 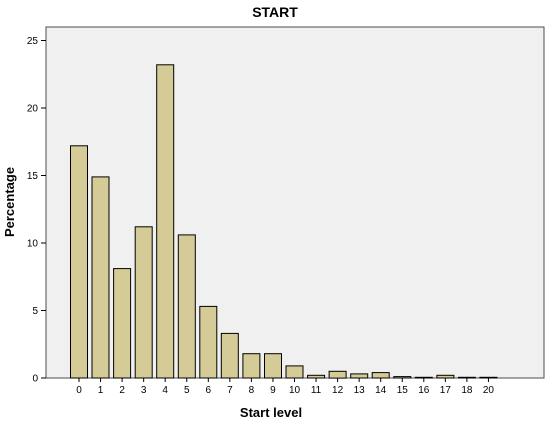 What do you see at coordinates (36, 210) in the screenshot?
I see `y-axis: 0 5 10 15 20 25` at bounding box center [36, 210].